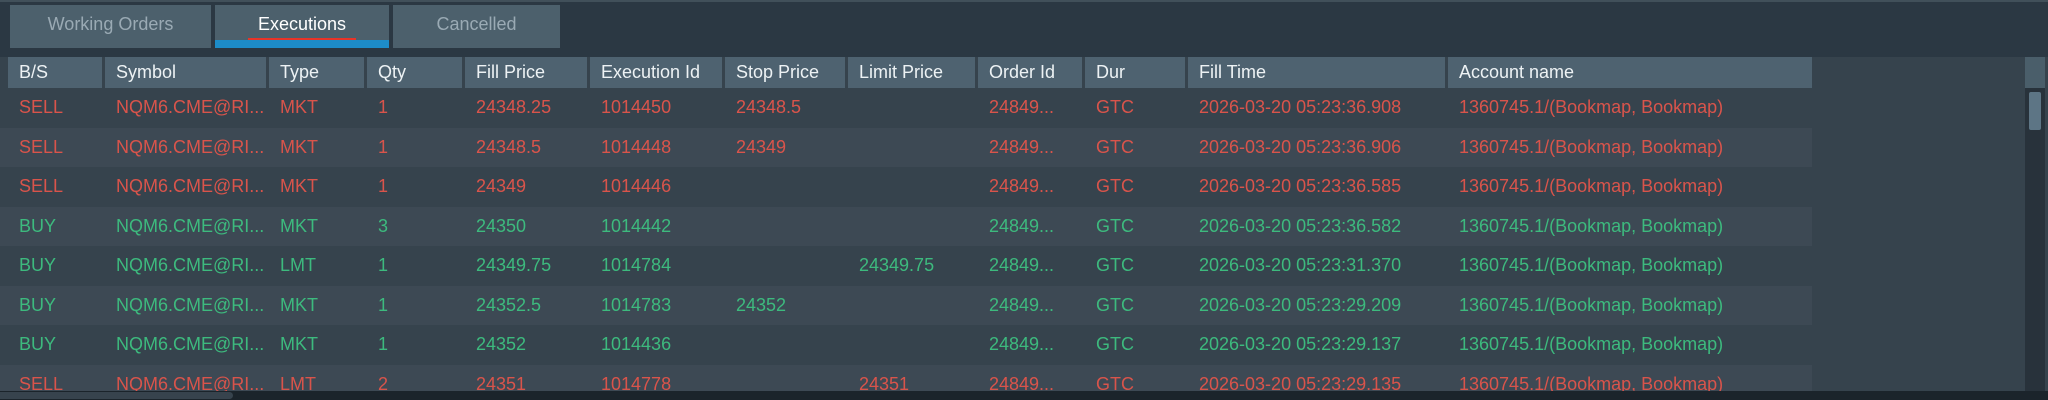 This screenshot has width=2048, height=400. I want to click on cell-stop-price: 24349, so click(761, 146).